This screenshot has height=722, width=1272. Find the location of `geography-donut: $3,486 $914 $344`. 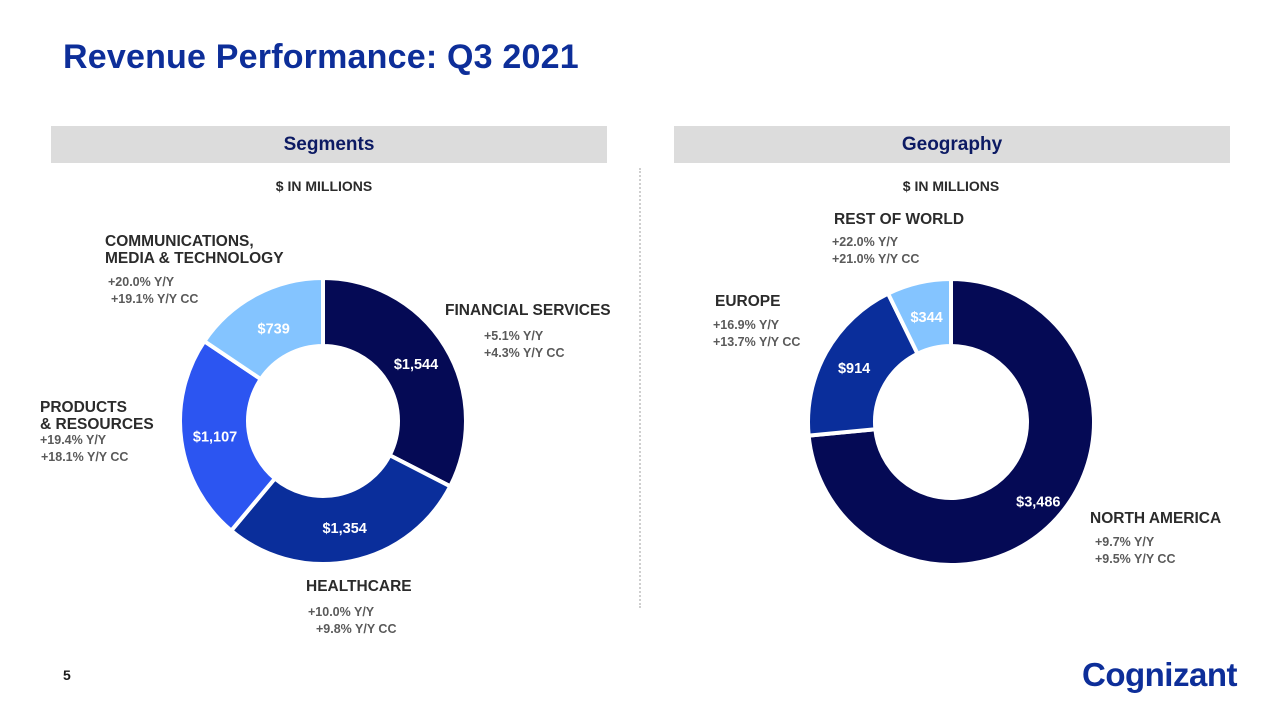

geography-donut: $3,486 $914 $344 is located at coordinates (951, 422).